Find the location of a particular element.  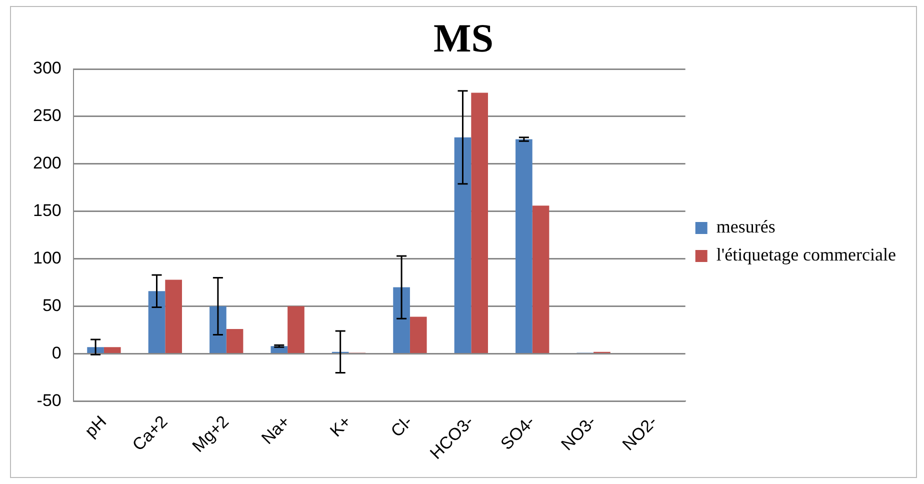

chart-title: MS is located at coordinates (464, 37).